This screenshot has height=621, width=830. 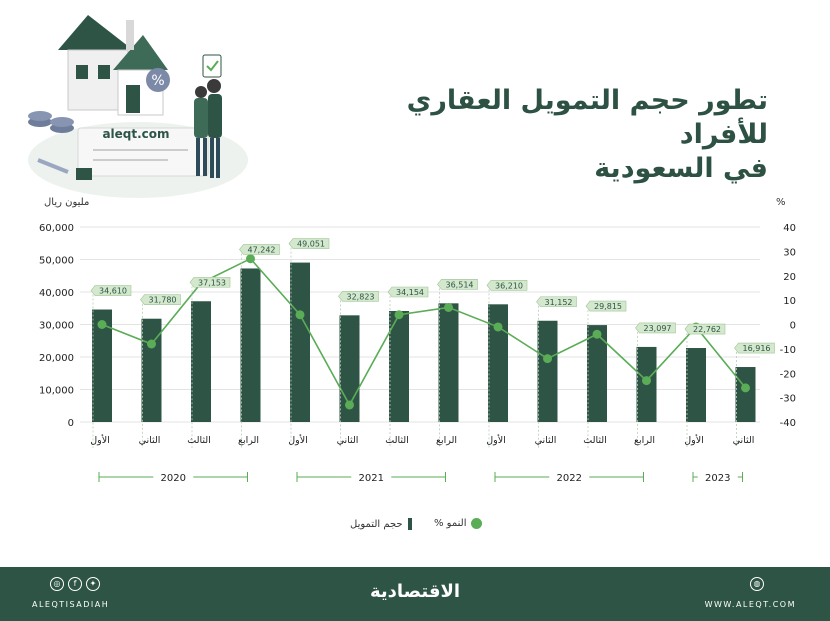 I want to click on left-axis-tick-label: 20,000, so click(x=56, y=358).